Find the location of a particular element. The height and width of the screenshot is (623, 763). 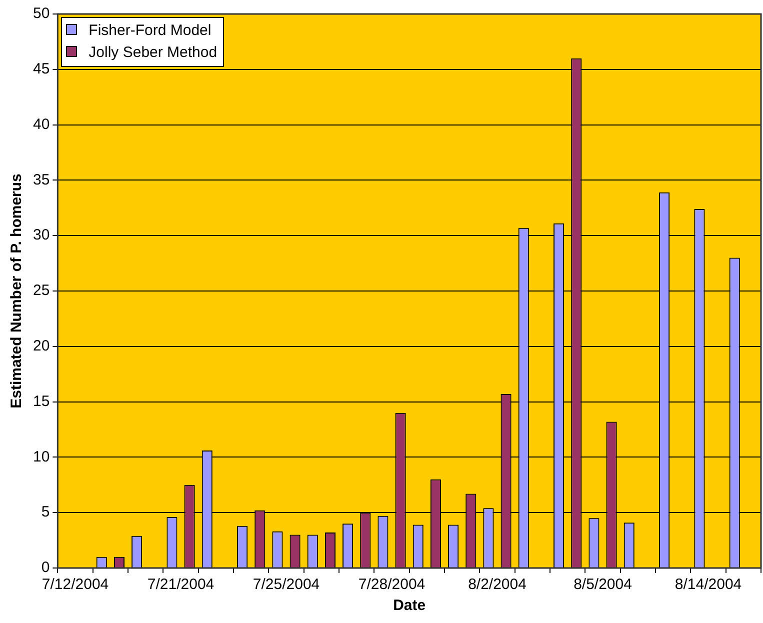

x-axis-title: Date is located at coordinates (409, 605).